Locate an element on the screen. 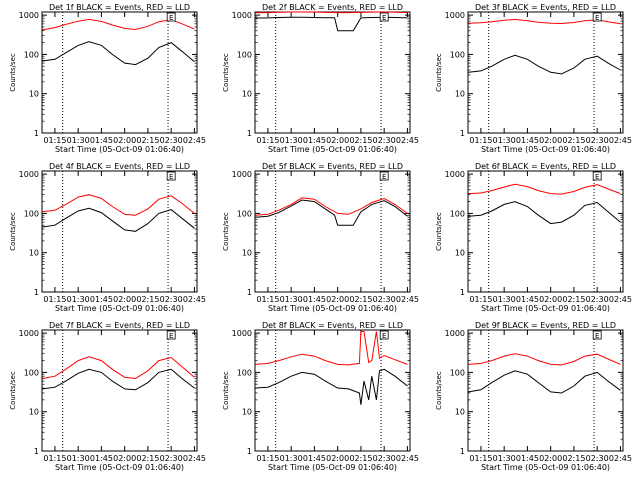  chart-title: Det 3f BLACK = Events, RED = LLD is located at coordinates (545, 7).